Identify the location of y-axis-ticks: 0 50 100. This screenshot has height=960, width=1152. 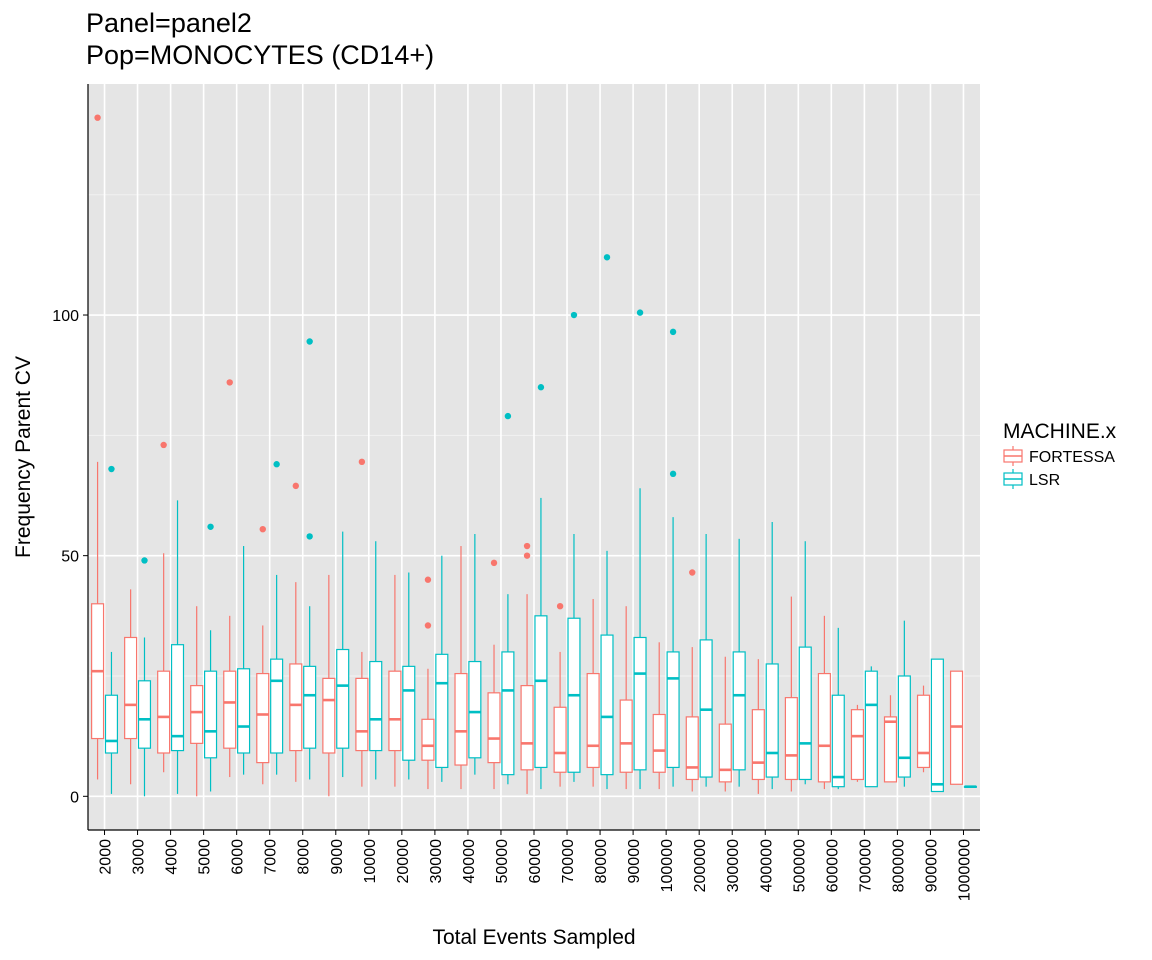
(70, 557).